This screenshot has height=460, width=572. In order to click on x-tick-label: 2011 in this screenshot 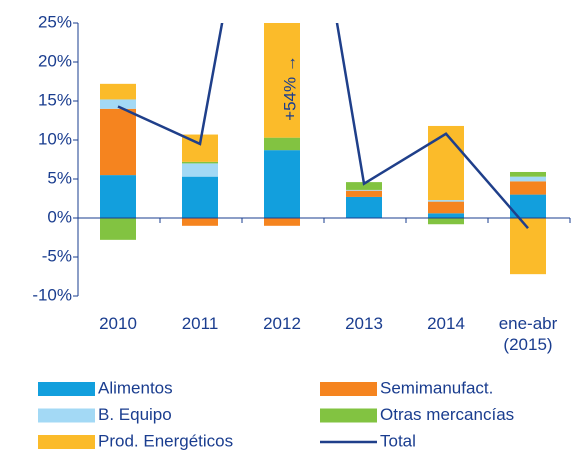, I will do `click(200, 323)`.